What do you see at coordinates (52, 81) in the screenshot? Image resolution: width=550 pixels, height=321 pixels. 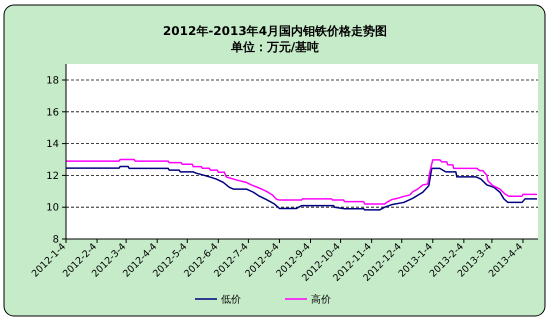 I see `y-tick-label: 18` at bounding box center [52, 81].